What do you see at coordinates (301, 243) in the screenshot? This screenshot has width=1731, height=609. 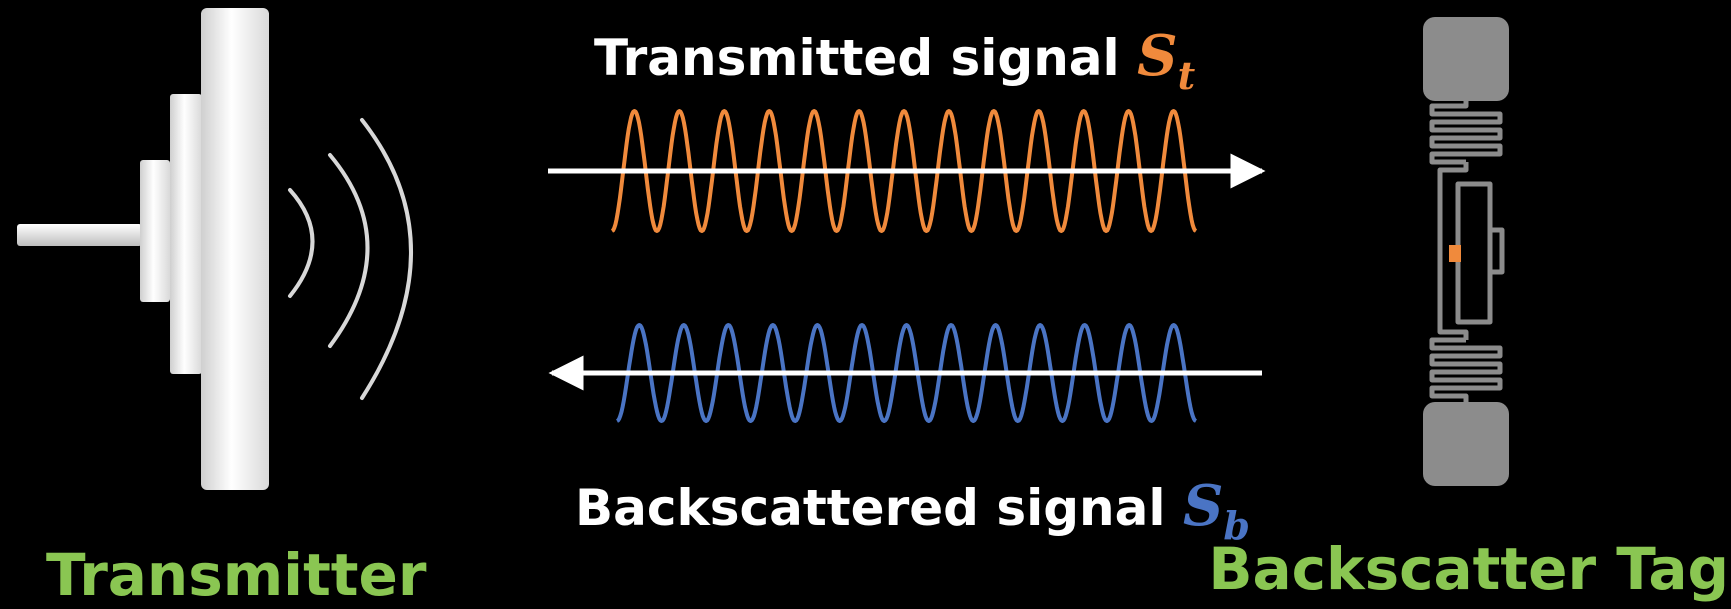 I see `small-arc` at bounding box center [301, 243].